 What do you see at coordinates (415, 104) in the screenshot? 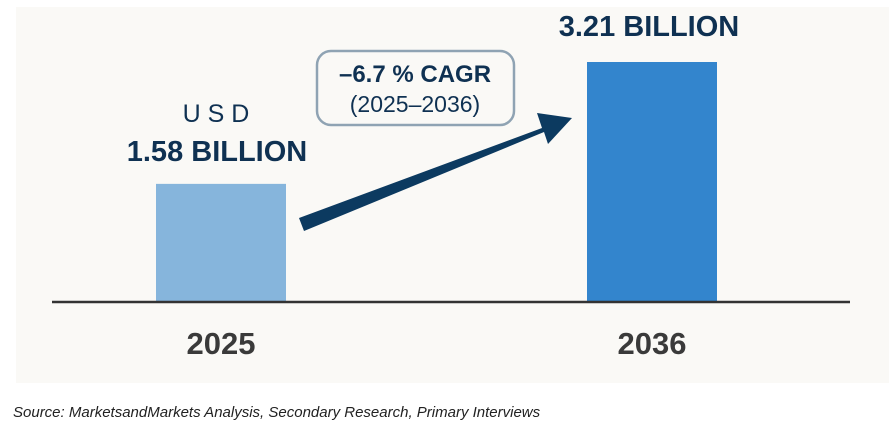
I see `cagr-period: (2025–2036)` at bounding box center [415, 104].